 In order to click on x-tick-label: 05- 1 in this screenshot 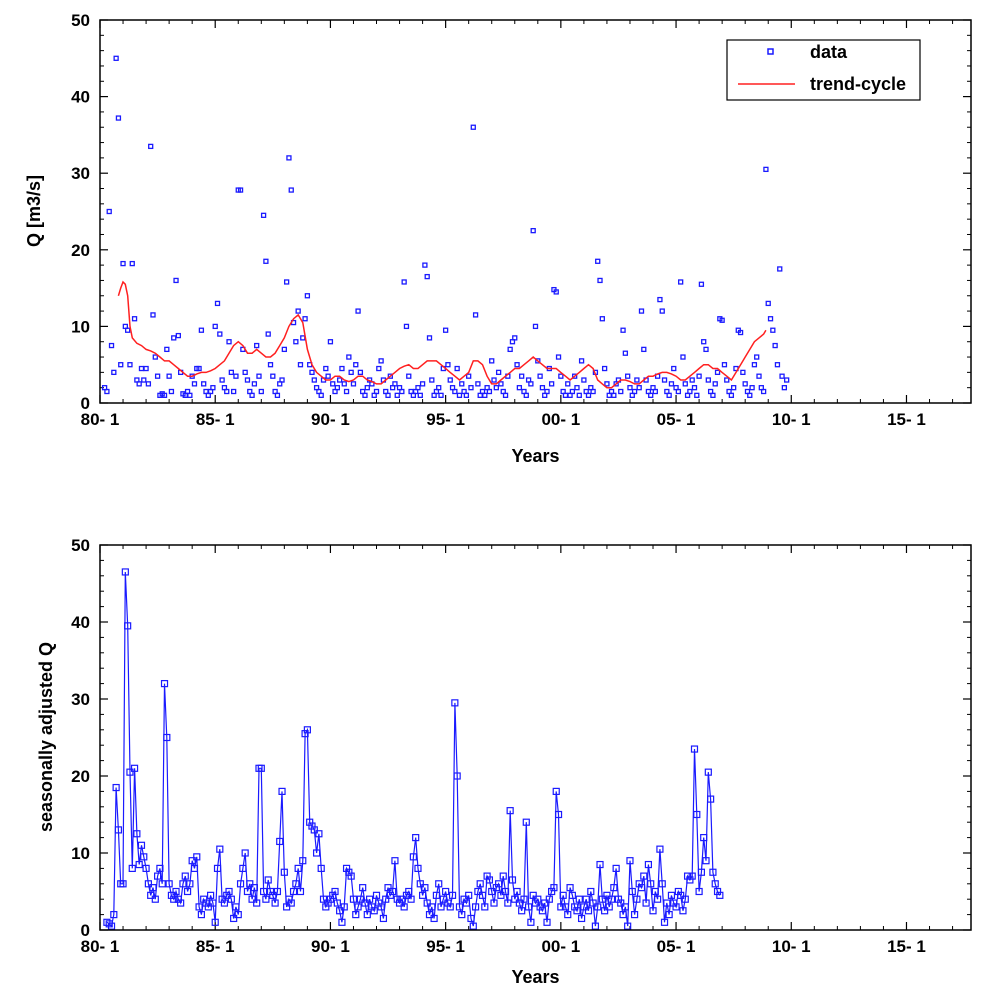, I will do `click(676, 419)`.